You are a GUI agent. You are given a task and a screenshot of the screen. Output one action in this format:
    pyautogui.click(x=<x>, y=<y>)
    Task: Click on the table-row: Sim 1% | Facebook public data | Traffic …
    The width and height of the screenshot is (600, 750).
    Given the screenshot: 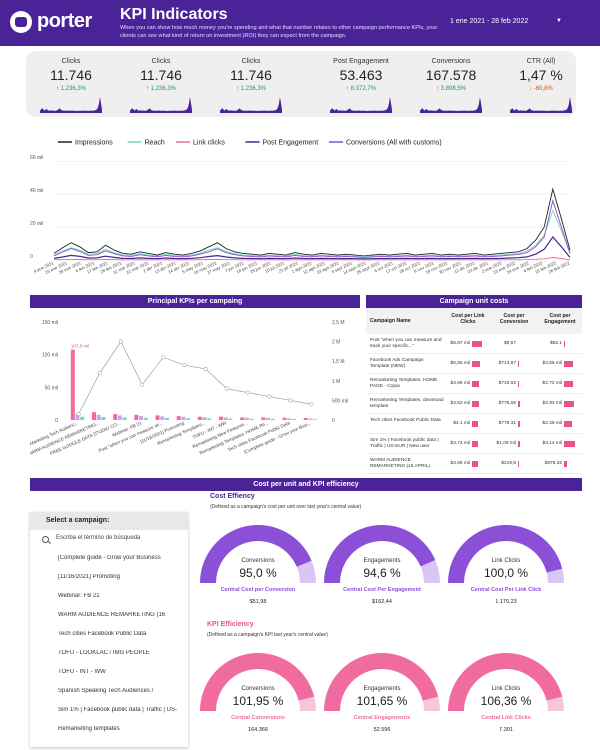 What is the action you would take?
    pyautogui.click(x=474, y=445)
    